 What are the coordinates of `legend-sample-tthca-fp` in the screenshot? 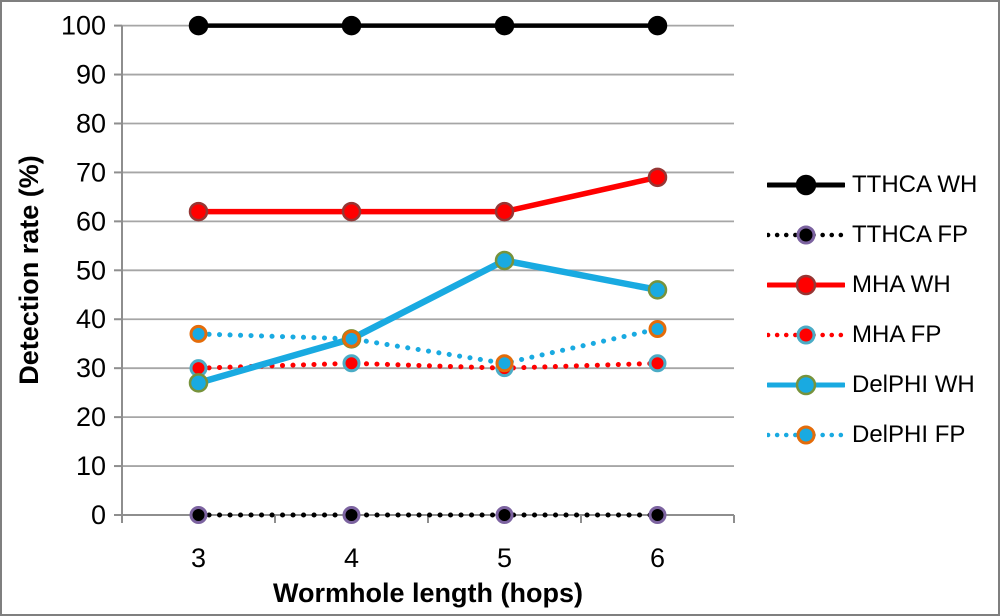 It's located at (806, 235).